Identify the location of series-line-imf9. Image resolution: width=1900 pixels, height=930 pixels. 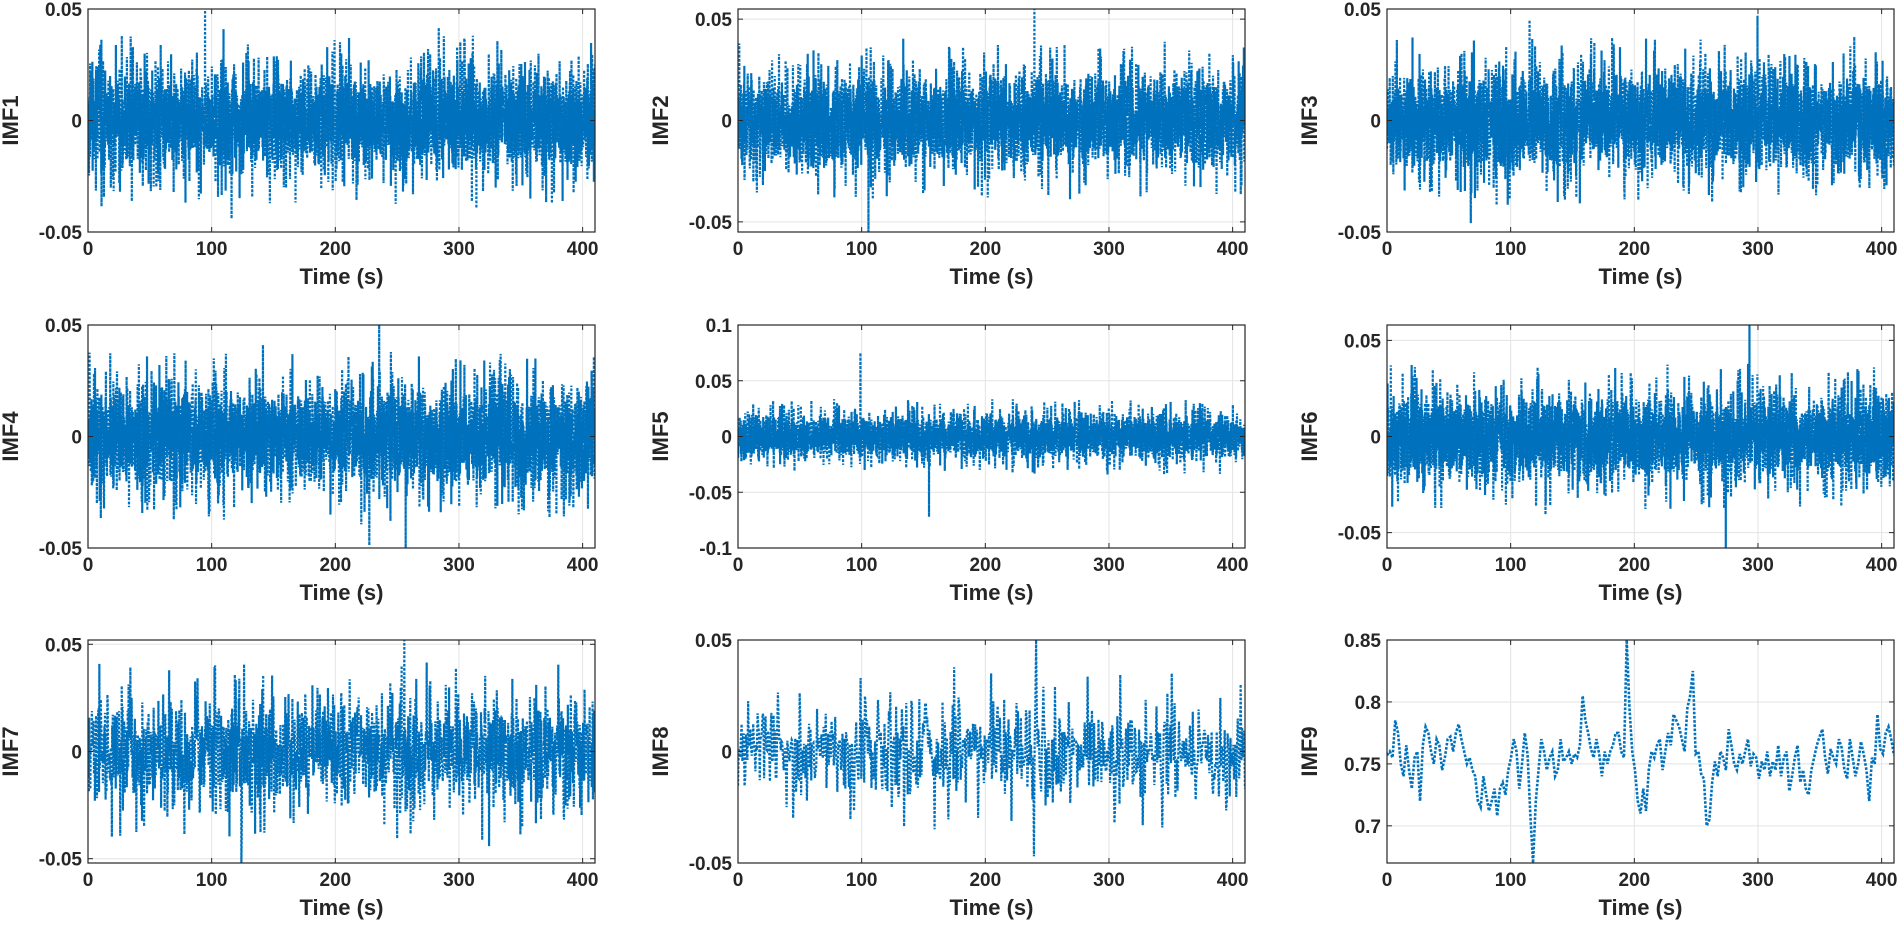
(1640, 751).